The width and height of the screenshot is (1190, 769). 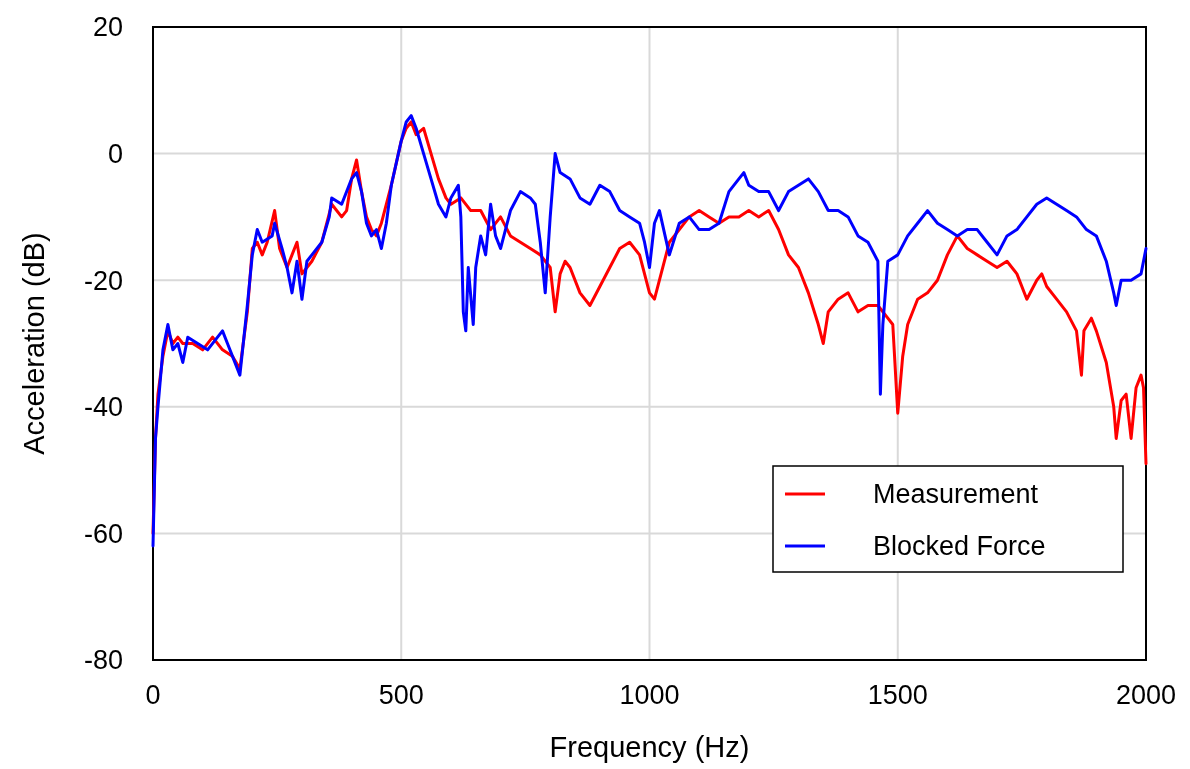 I want to click on y-tick-label: -80, so click(x=103, y=660).